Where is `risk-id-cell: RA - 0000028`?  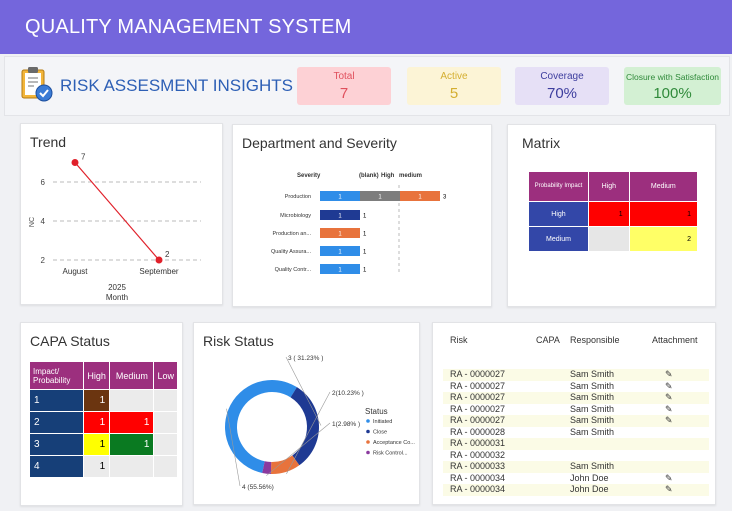 risk-id-cell: RA - 0000028 is located at coordinates (478, 431).